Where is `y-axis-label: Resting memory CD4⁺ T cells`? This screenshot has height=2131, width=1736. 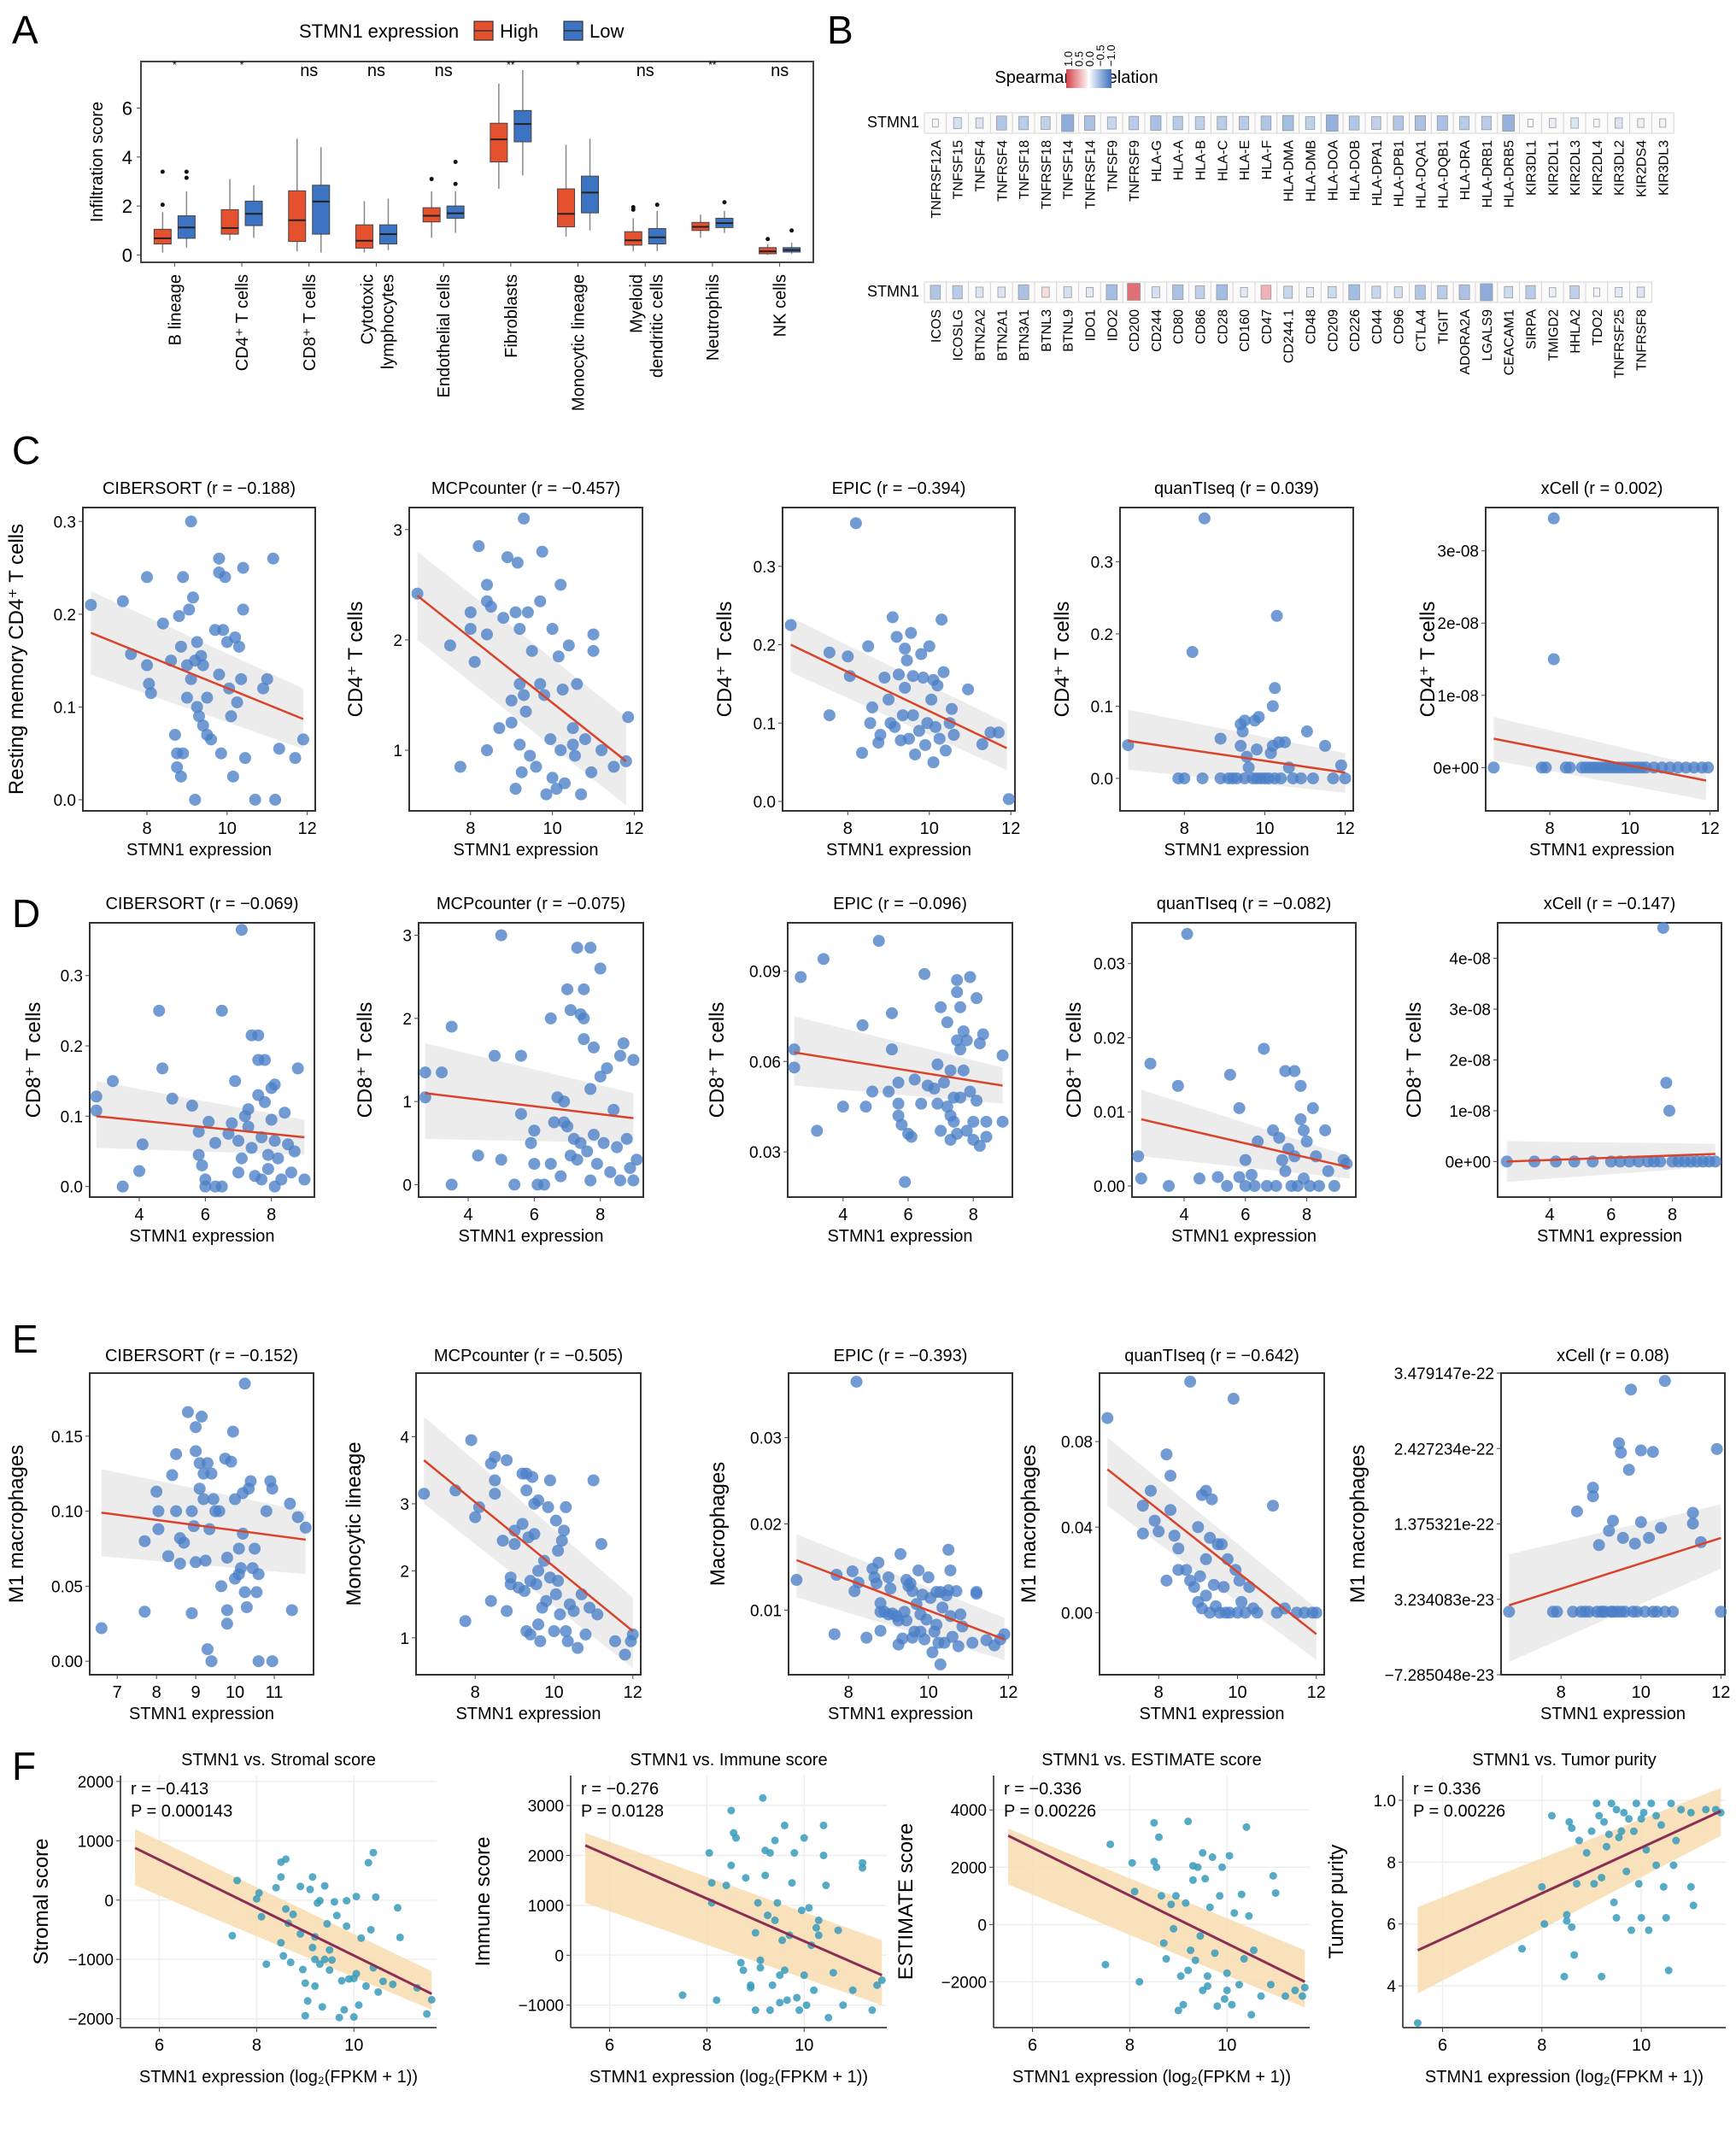
y-axis-label: Resting memory CD4⁺ T cells is located at coordinates (17, 659).